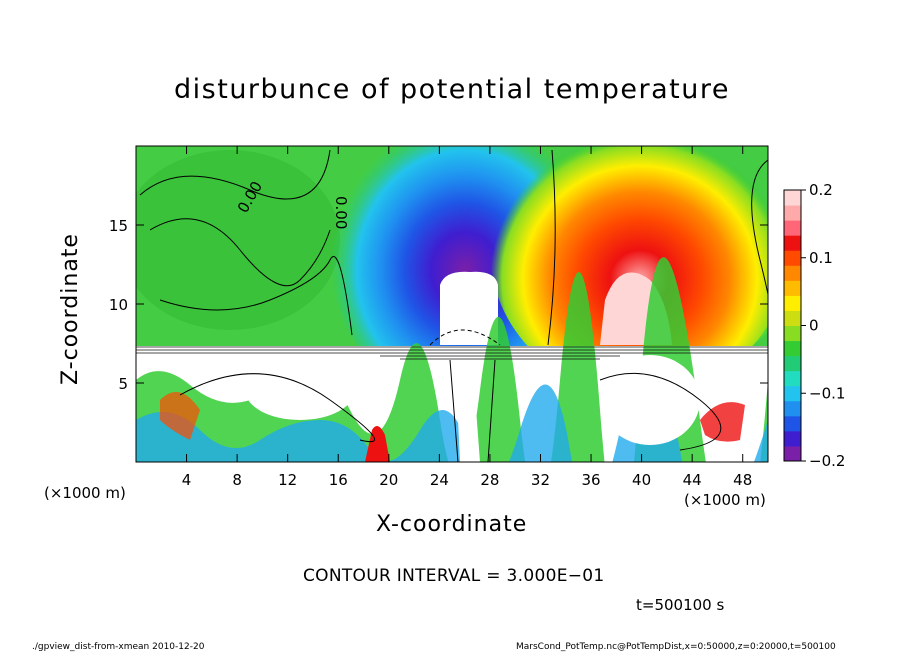 The image size is (904, 654). I want to click on white-cap-cold, so click(469, 308).